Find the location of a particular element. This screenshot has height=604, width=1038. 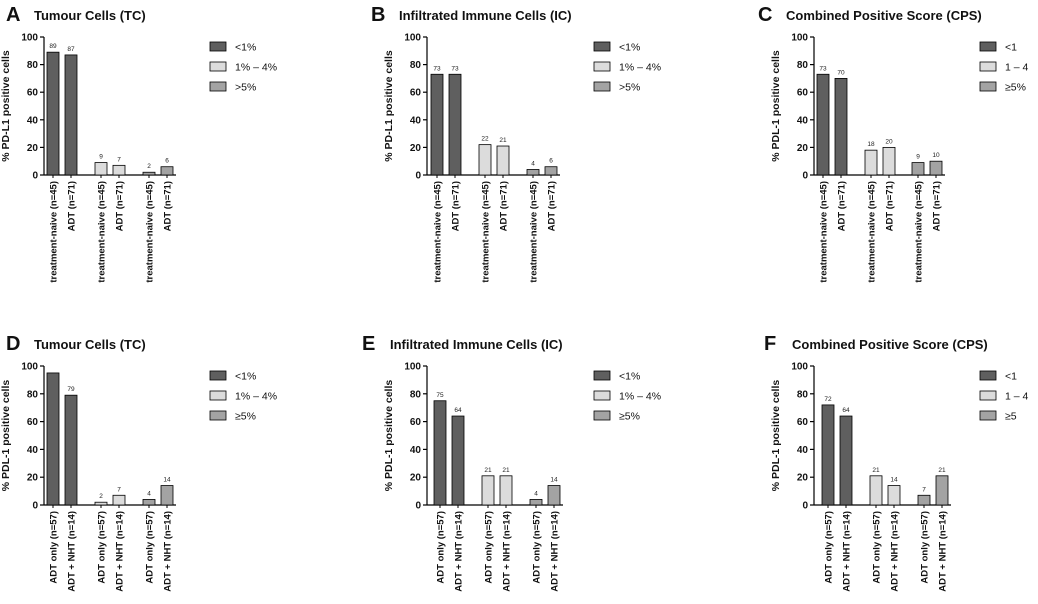

panel-letter: A is located at coordinates (13, 15).